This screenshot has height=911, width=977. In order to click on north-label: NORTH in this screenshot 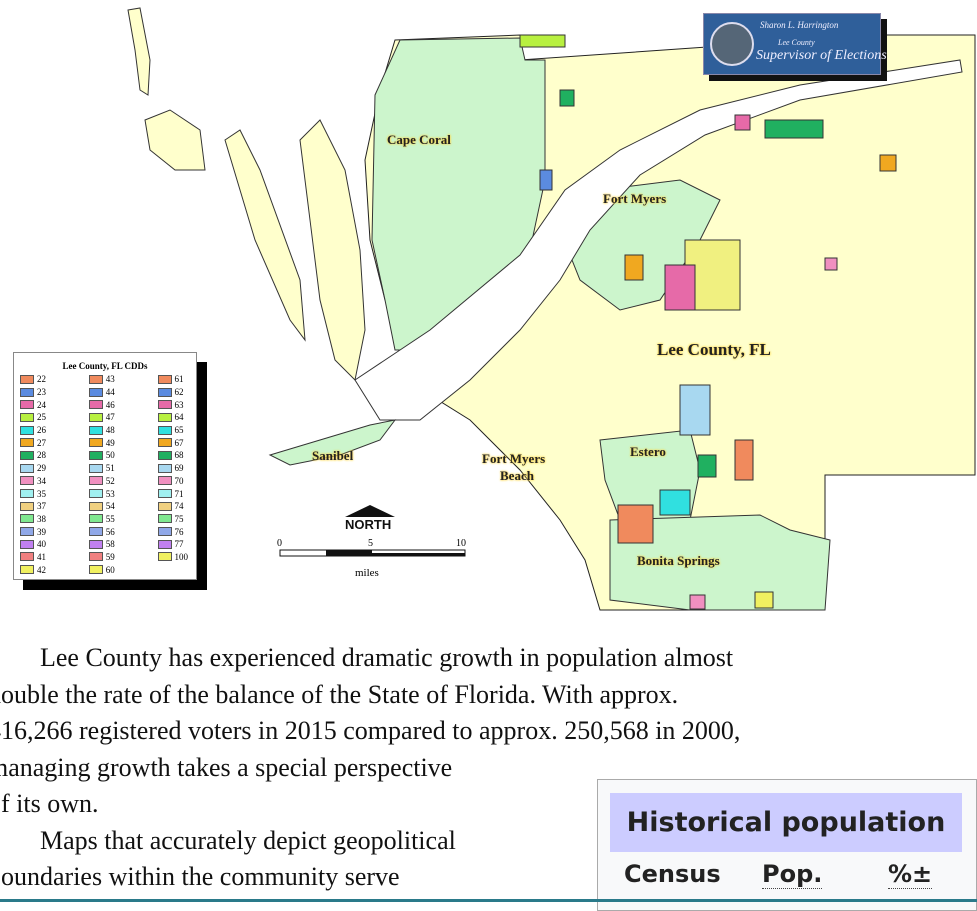, I will do `click(368, 524)`.